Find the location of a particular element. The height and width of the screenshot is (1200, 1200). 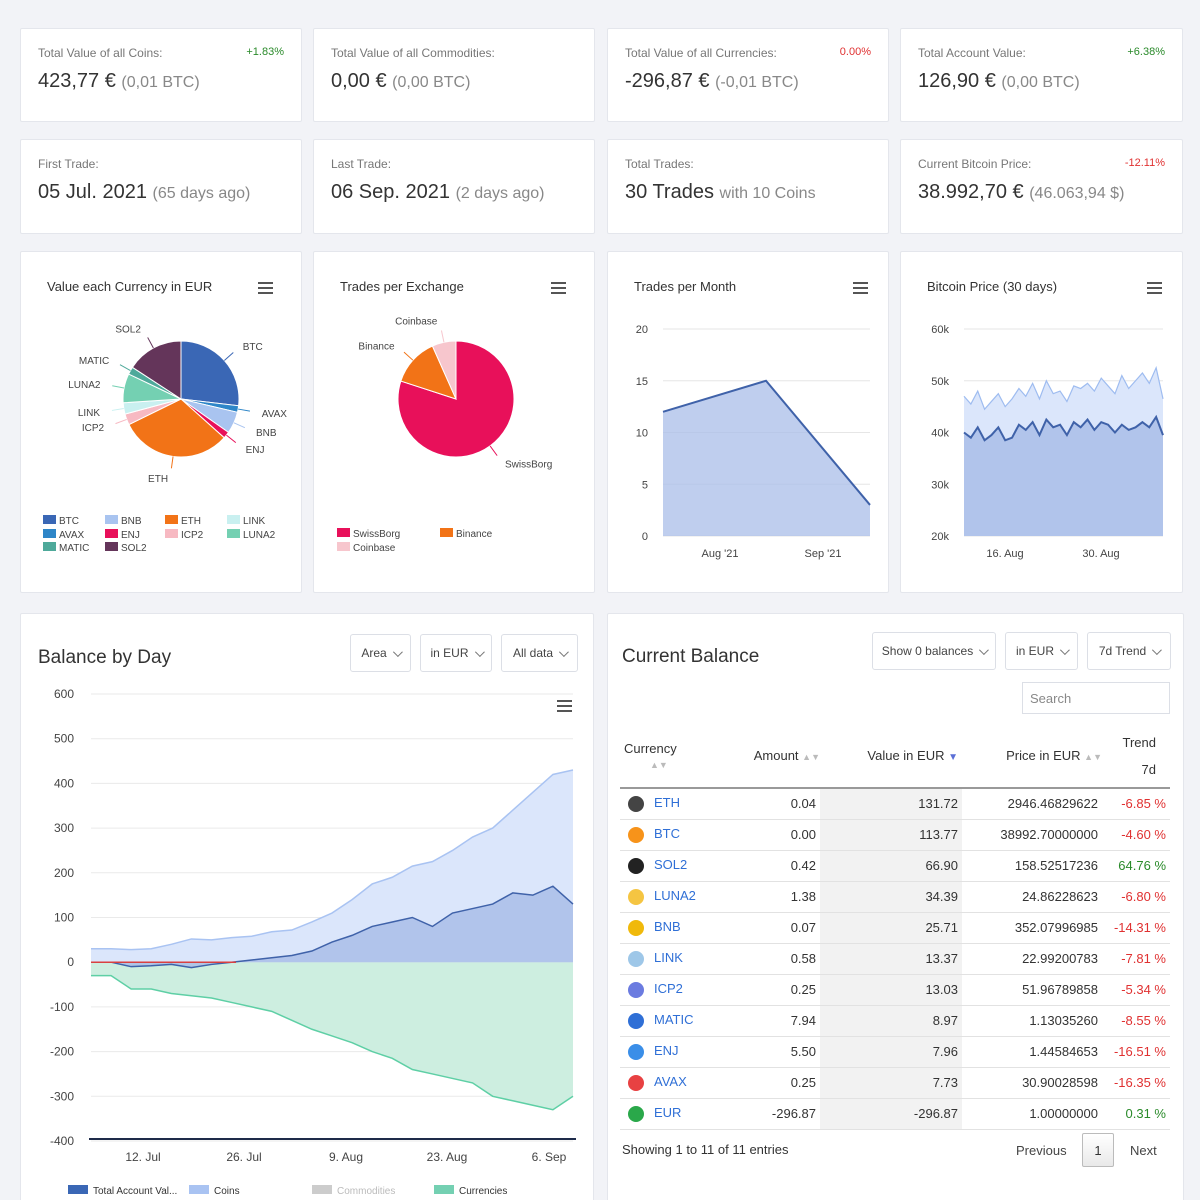

col-price: Price in EUR ▲▼ is located at coordinates (1032, 756).